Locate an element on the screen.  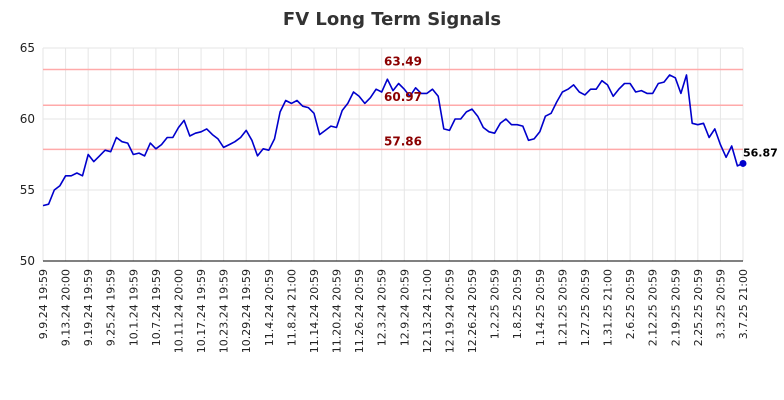
x-tick-label: 2.12.25 20:59 is located at coordinates (653, 307).